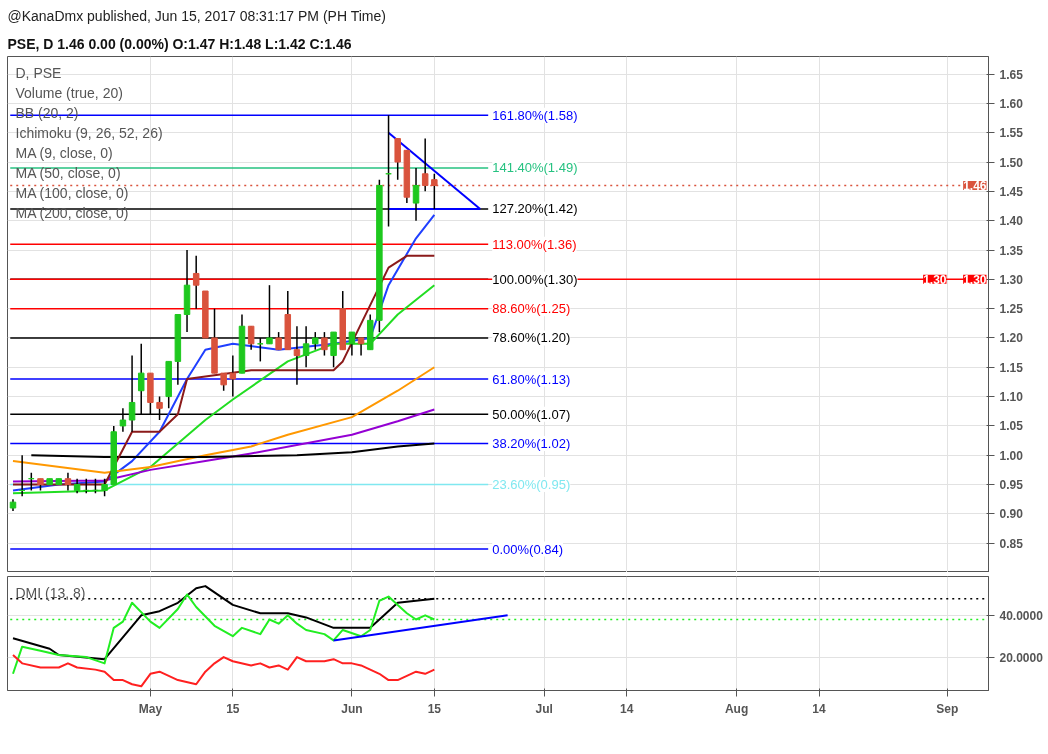 The width and height of the screenshot is (1048, 754). Describe the element at coordinates (1011, 162) in the screenshot. I see `y-tick-label: 1.50` at that location.